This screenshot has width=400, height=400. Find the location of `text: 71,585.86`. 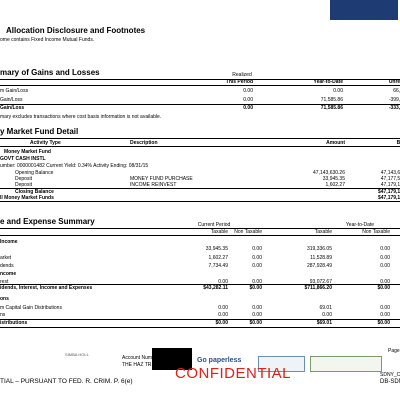

text: 71,585.86 is located at coordinates (331, 108).